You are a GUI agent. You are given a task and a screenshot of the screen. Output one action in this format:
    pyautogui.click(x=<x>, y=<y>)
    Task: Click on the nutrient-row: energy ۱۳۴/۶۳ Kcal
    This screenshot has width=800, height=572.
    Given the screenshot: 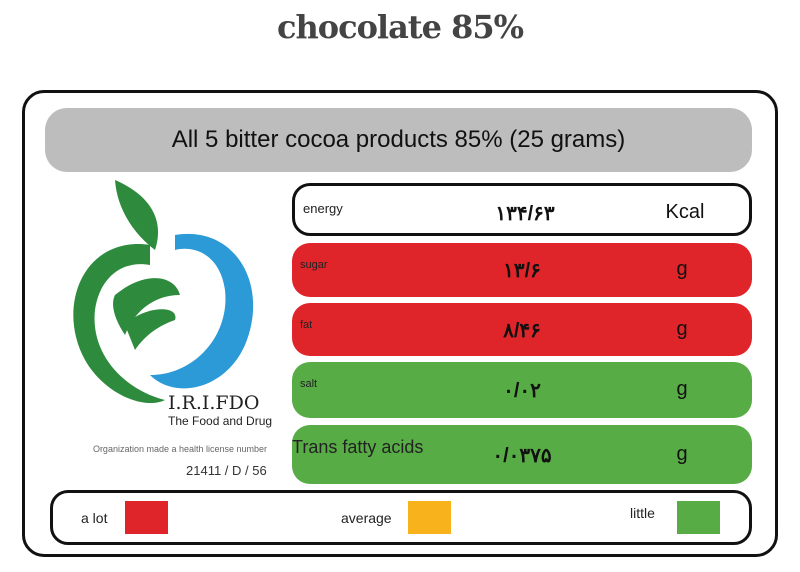 What is the action you would take?
    pyautogui.click(x=522, y=209)
    